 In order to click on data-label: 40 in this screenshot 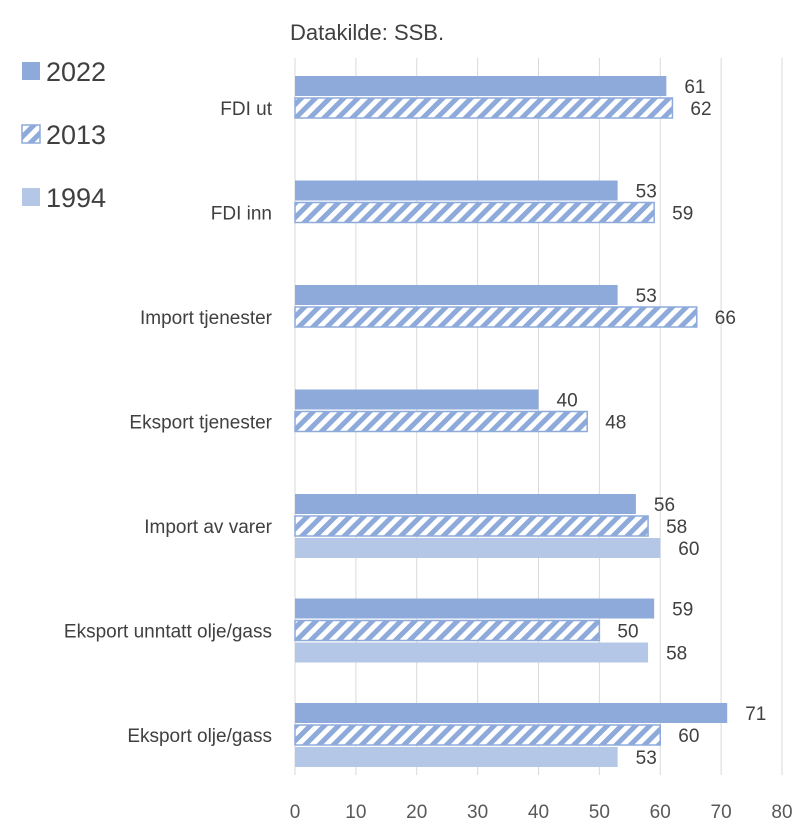, I will do `click(567, 401)`.